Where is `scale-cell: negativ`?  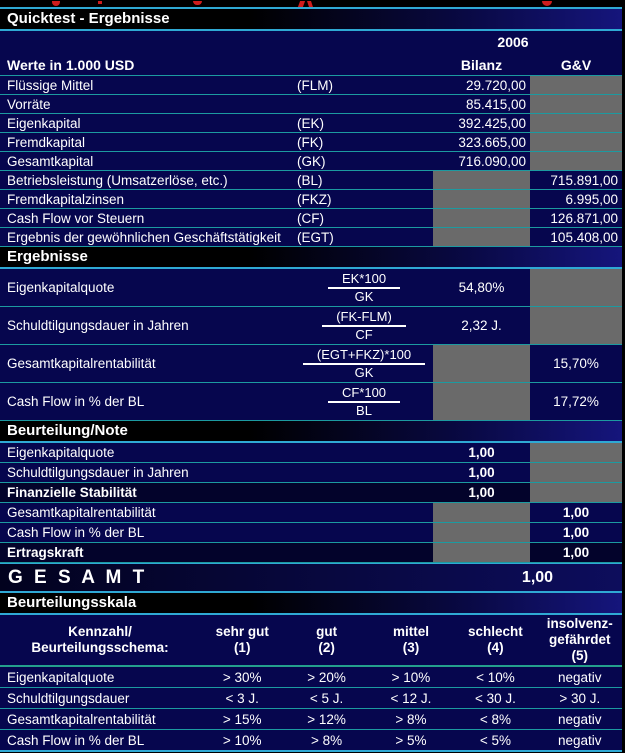 scale-cell: negativ is located at coordinates (580, 740).